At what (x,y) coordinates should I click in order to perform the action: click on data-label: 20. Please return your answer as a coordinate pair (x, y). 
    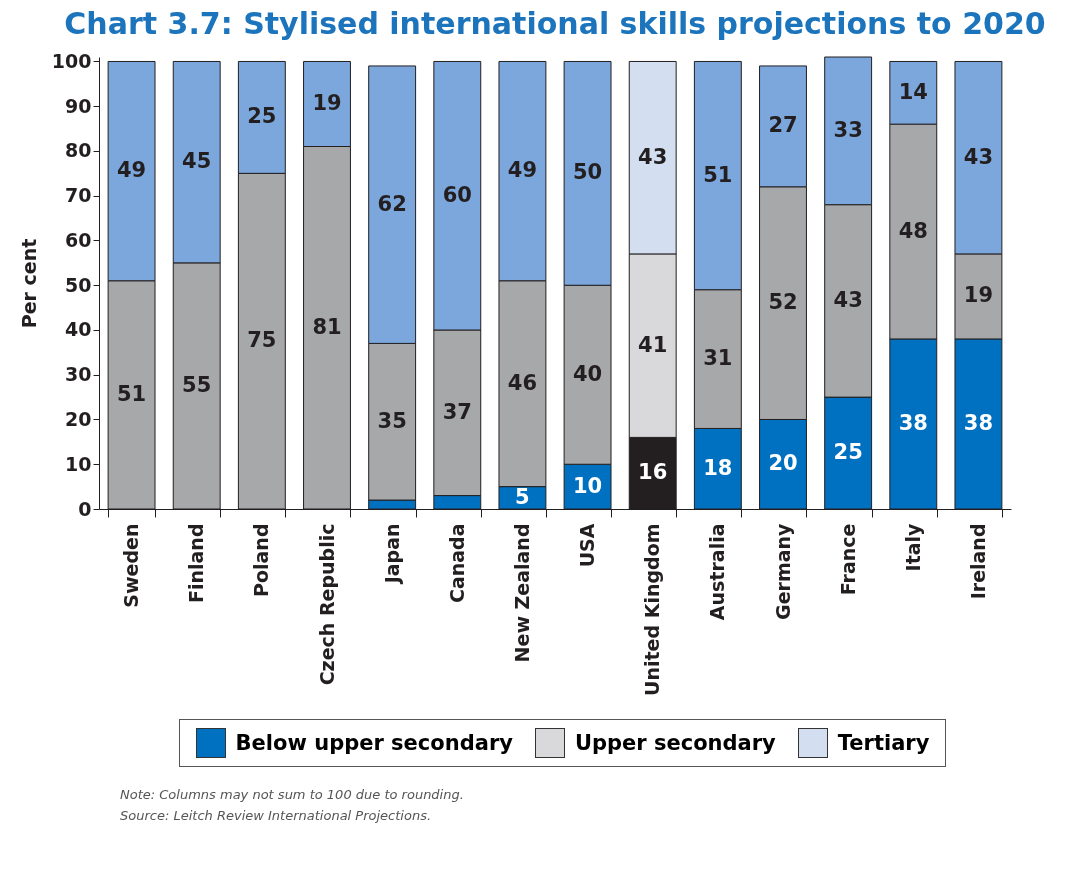
    Looking at the image, I should click on (783, 463).